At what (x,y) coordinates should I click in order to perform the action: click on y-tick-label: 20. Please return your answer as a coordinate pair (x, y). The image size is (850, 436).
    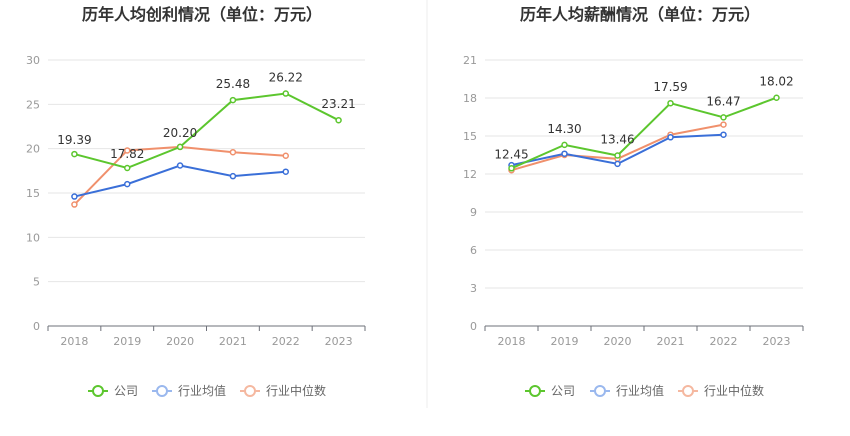
    Looking at the image, I should click on (33, 149).